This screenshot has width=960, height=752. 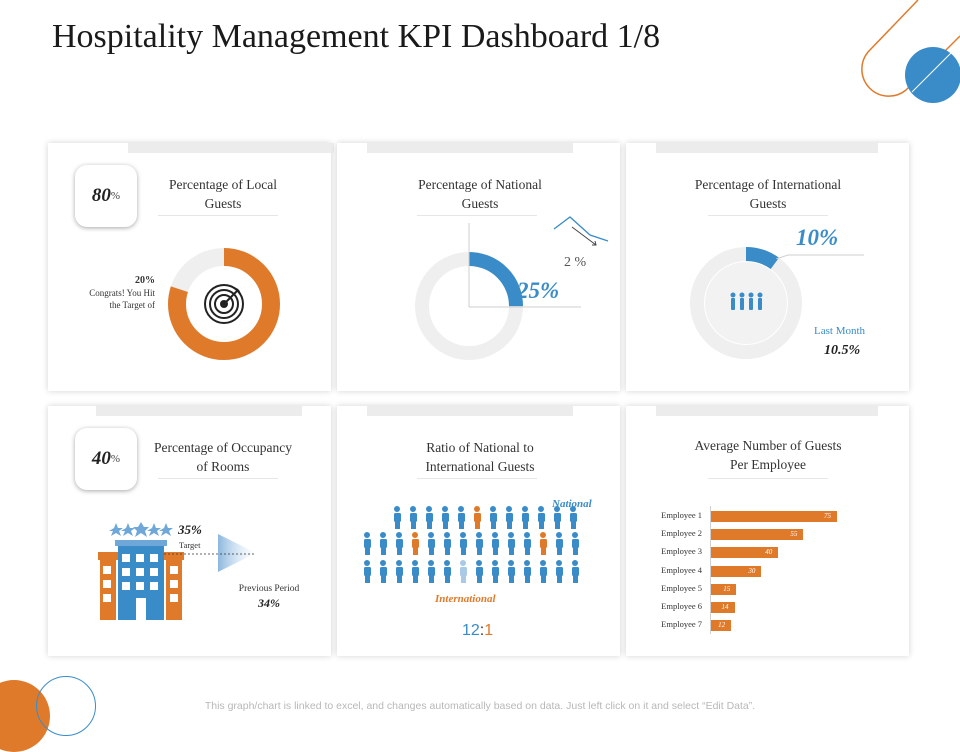 What do you see at coordinates (465, 599) in the screenshot?
I see `international-label: International` at bounding box center [465, 599].